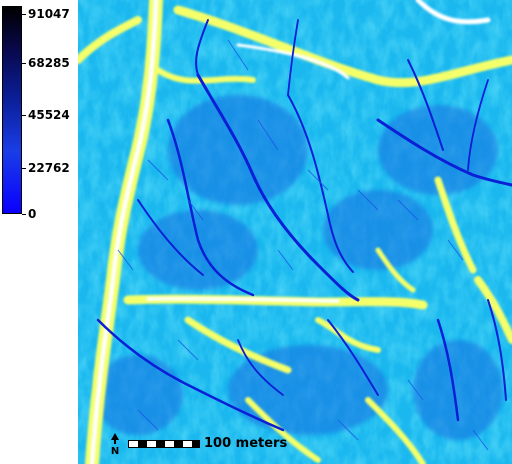 The image size is (512, 464). I want to click on legend-color-ramp, so click(12, 110).